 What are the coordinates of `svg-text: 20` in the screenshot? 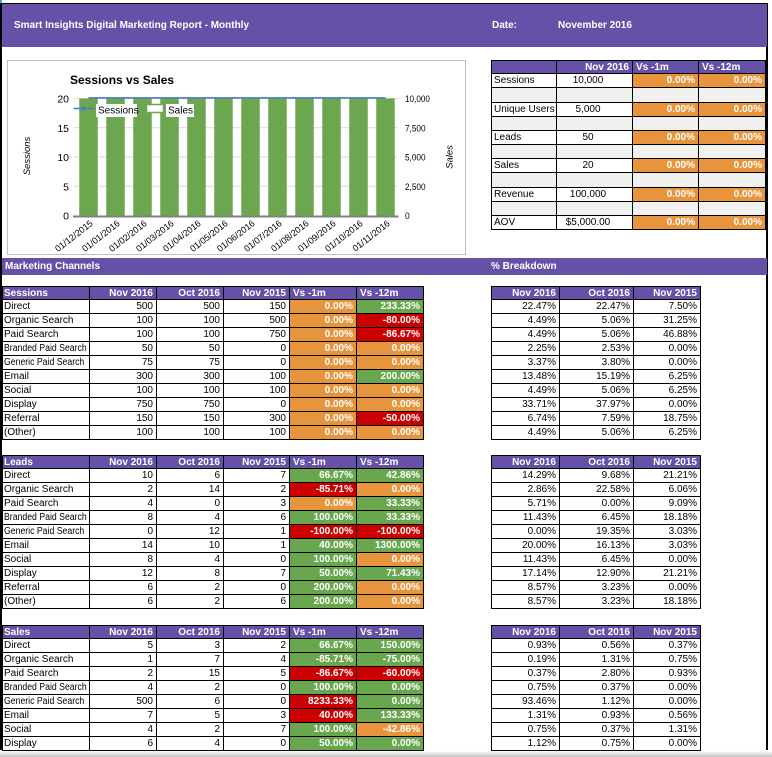 It's located at (63, 100).